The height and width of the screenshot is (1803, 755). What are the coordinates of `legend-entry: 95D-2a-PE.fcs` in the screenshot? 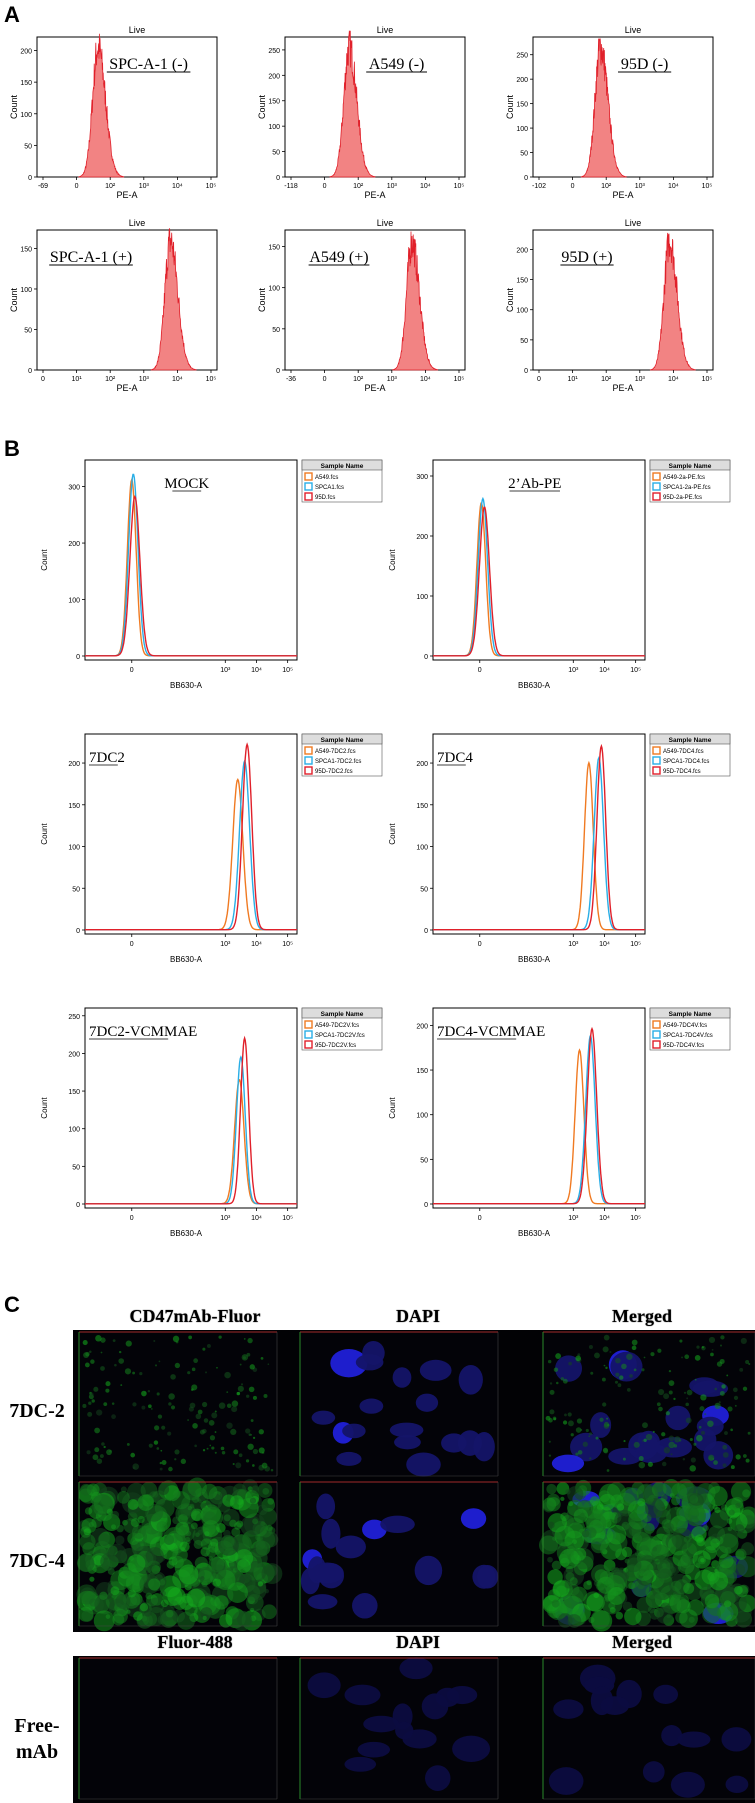 It's located at (682, 498).